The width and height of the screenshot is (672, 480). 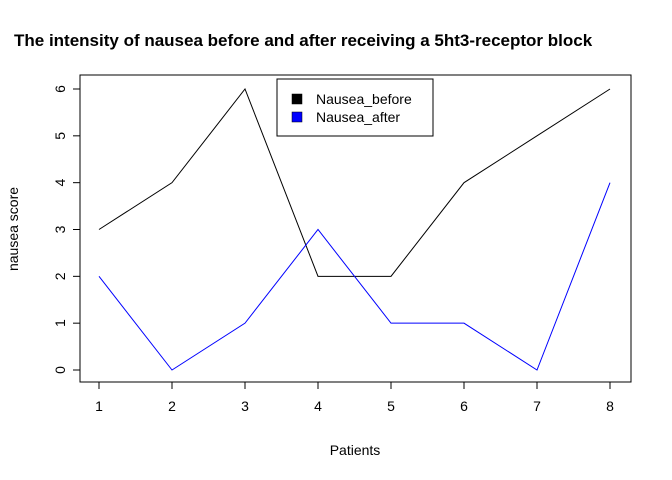 I want to click on x-axis-label: Patients, so click(x=355, y=450).